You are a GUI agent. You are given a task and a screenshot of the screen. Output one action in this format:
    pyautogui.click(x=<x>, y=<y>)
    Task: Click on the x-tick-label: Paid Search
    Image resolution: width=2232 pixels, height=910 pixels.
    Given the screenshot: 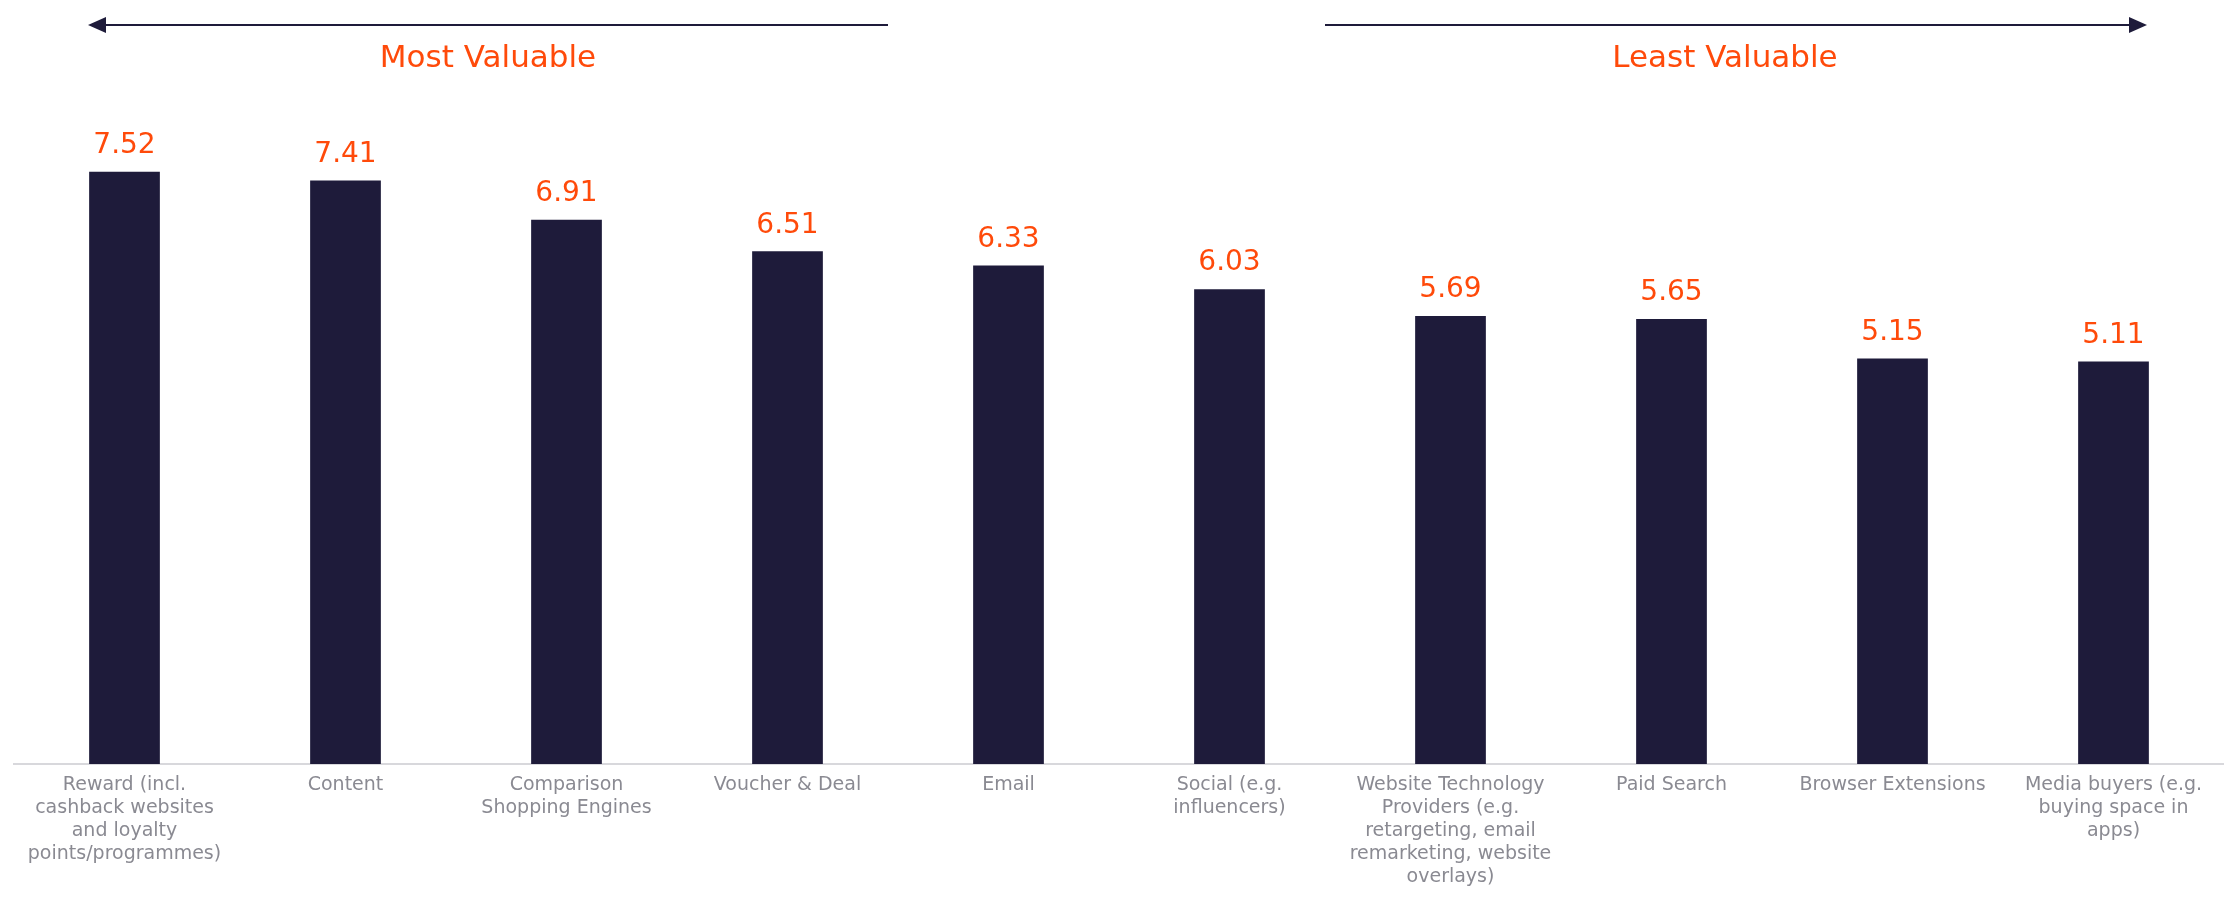 What is the action you would take?
    pyautogui.click(x=1671, y=783)
    